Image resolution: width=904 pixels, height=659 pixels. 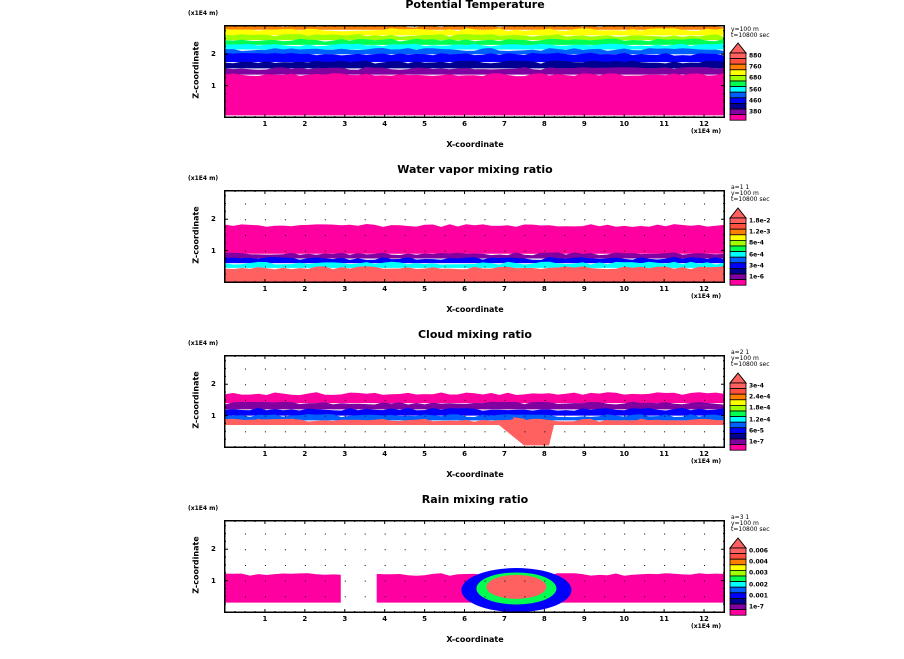 What do you see at coordinates (756, 277) in the screenshot?
I see `colorbar-label: 1e-6` at bounding box center [756, 277].